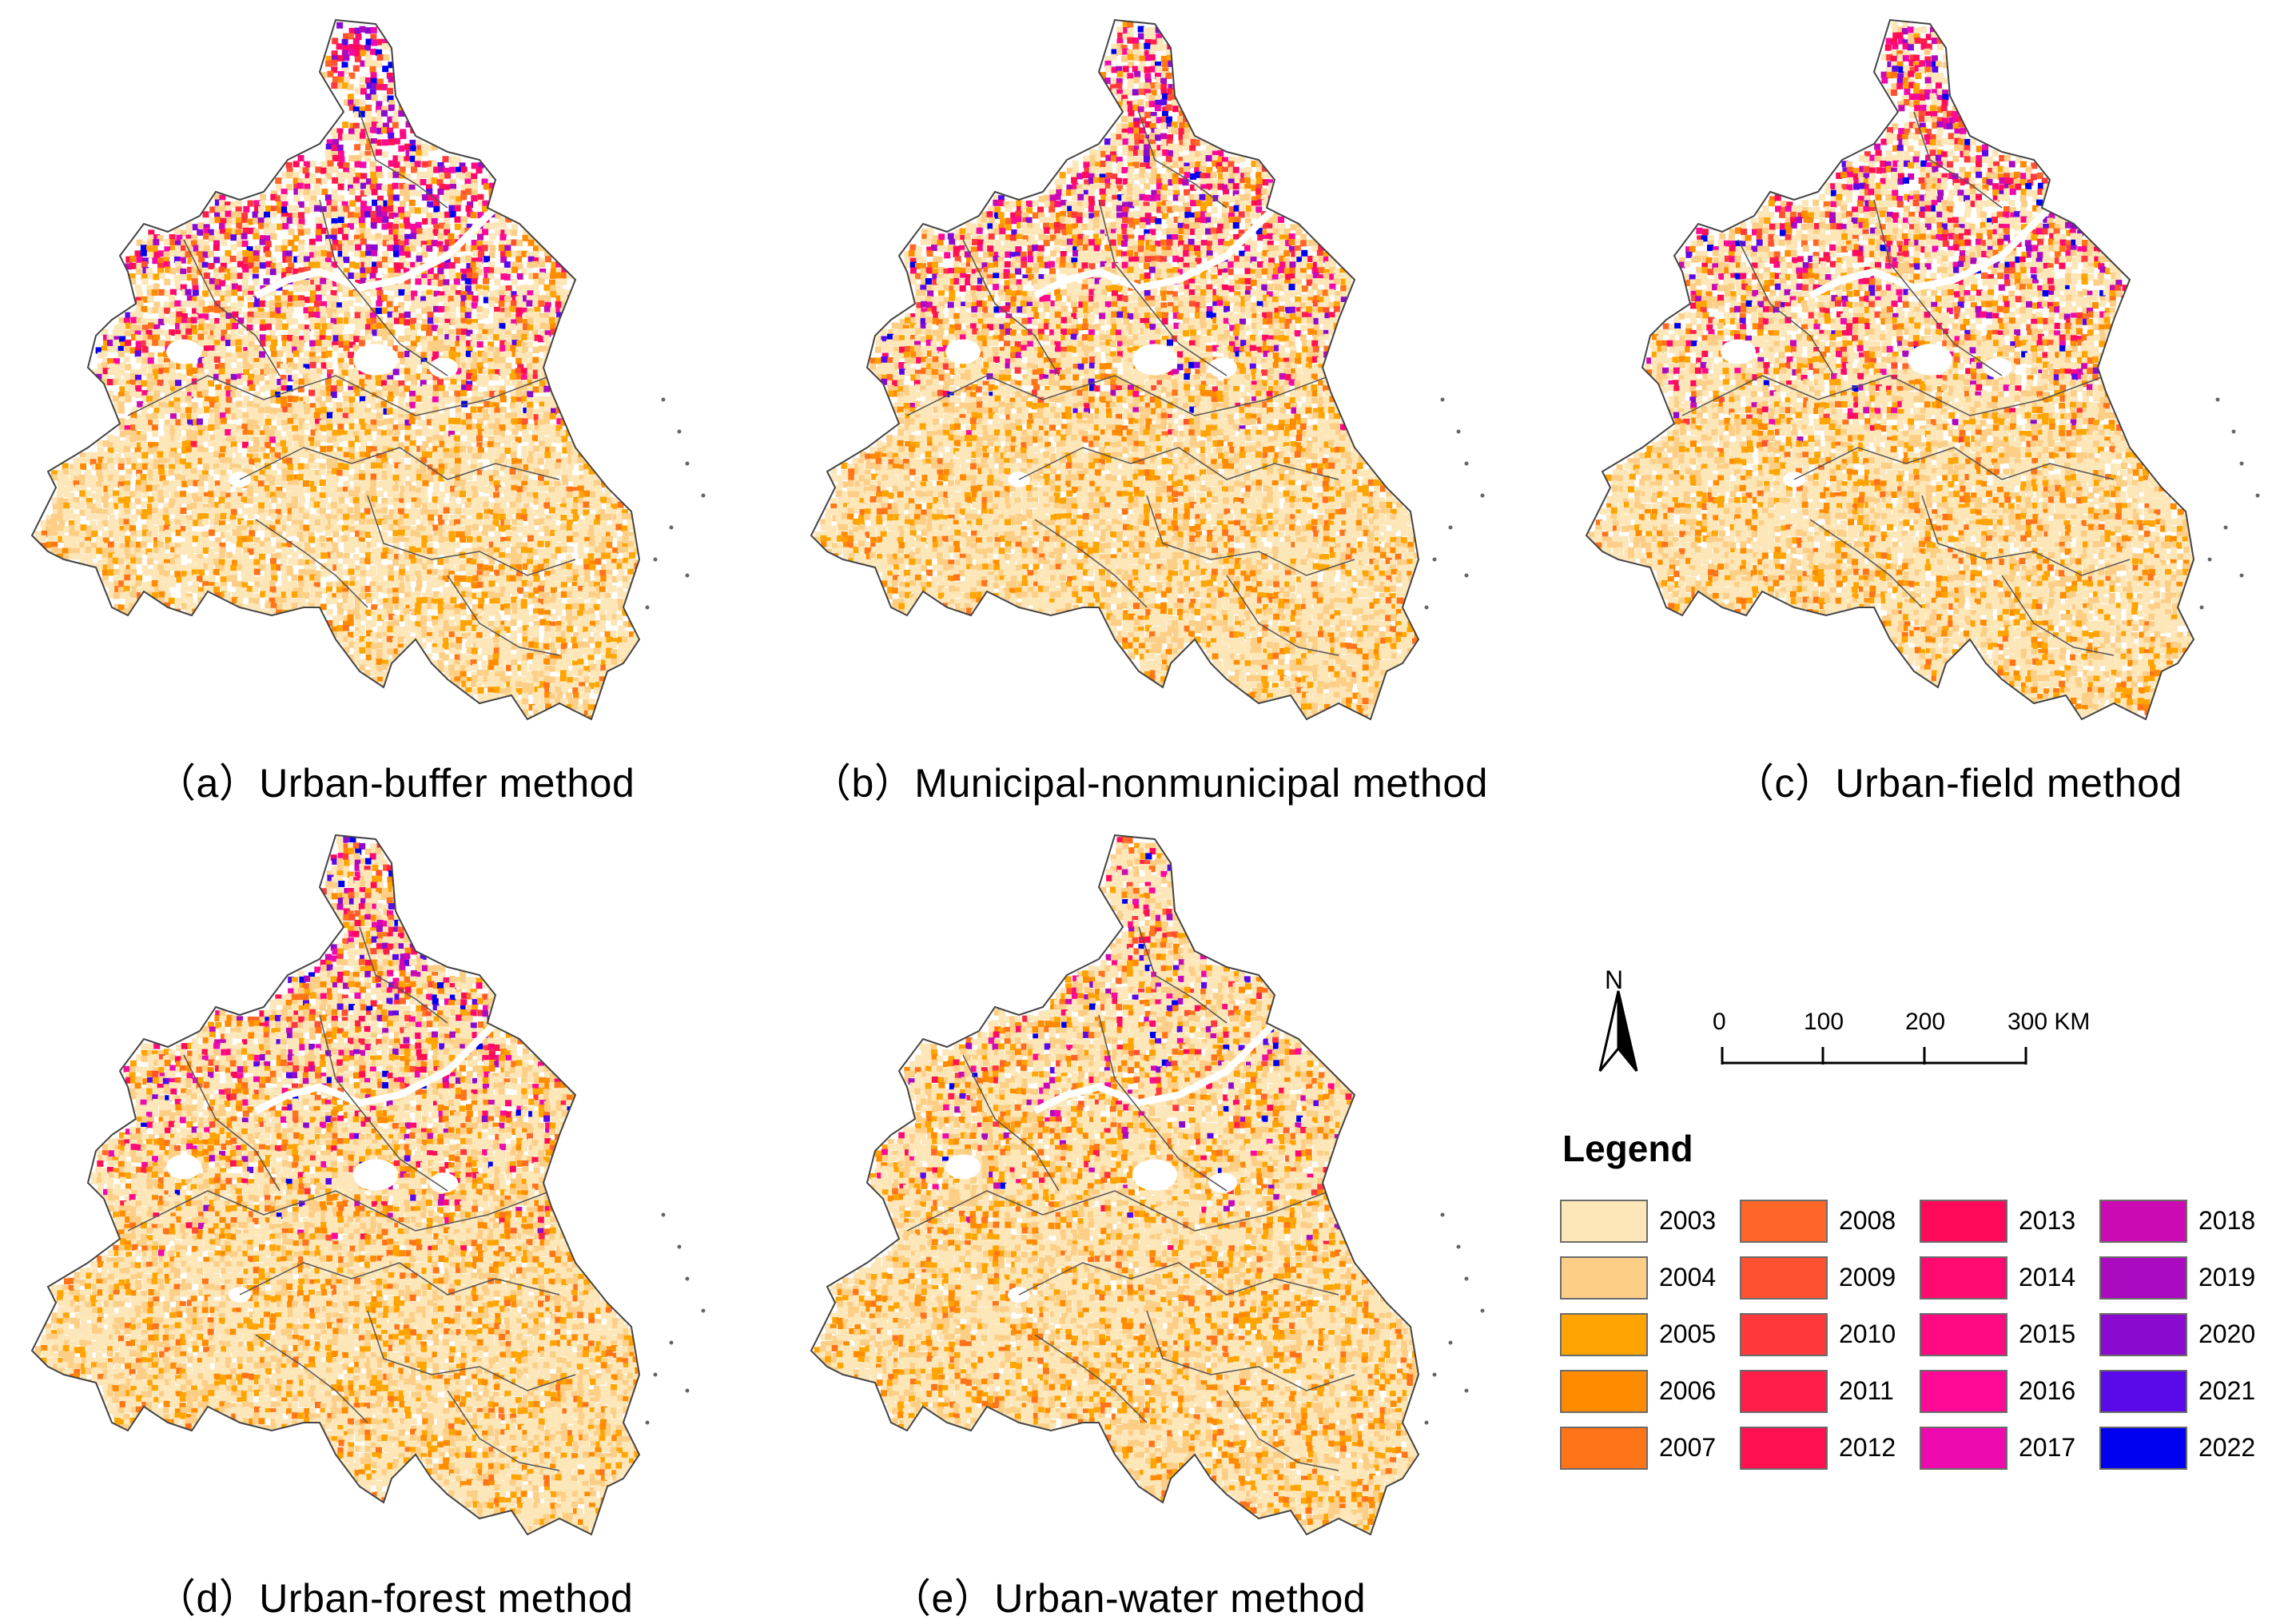 The height and width of the screenshot is (1624, 2288). What do you see at coordinates (2189, 1391) in the screenshot?
I see `legend-item-2021: 2021` at bounding box center [2189, 1391].